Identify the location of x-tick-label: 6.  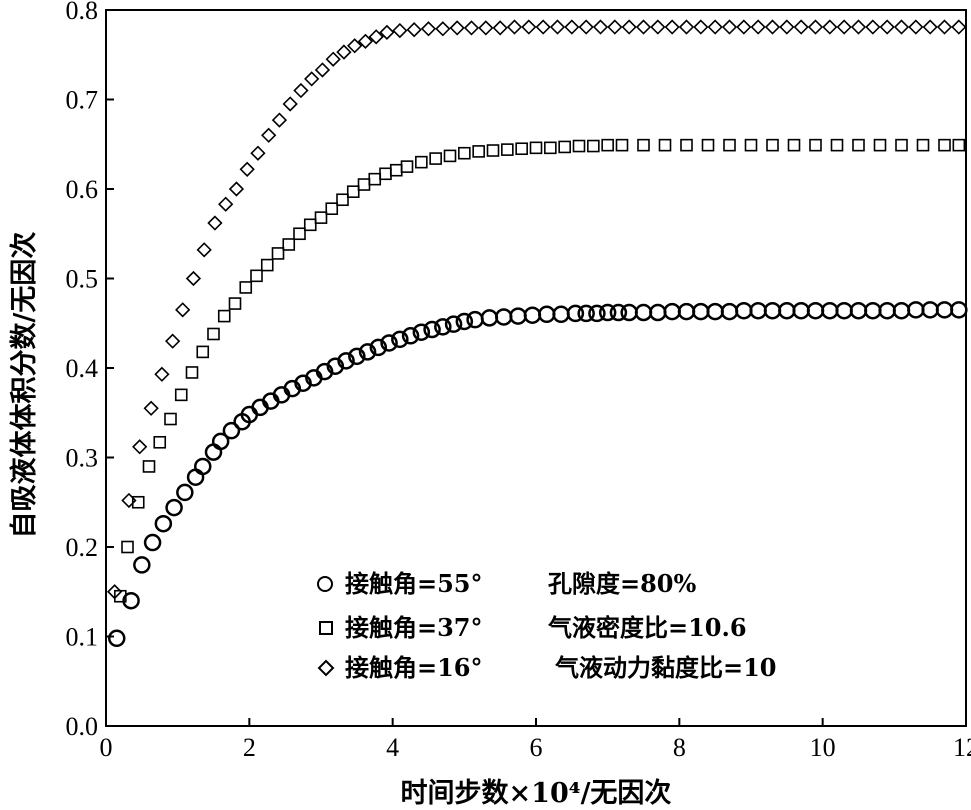
(536, 747).